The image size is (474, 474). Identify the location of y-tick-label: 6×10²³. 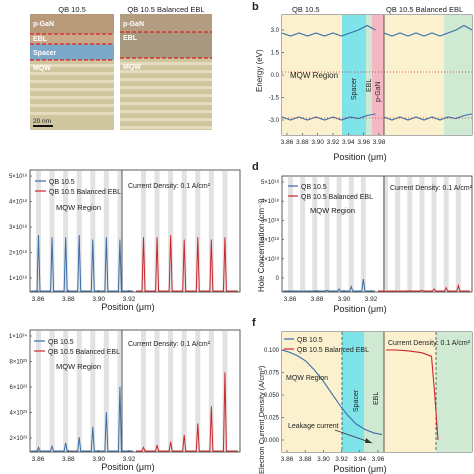
(18, 388).